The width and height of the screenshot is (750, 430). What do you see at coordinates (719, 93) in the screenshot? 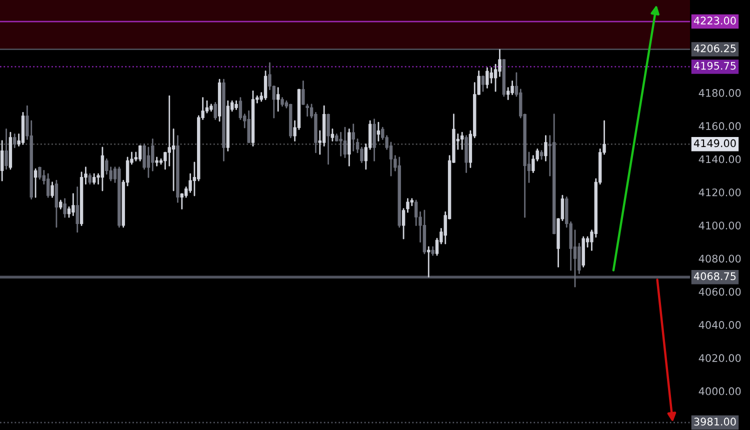
I see `y-tick-label: 4180.00` at bounding box center [719, 93].